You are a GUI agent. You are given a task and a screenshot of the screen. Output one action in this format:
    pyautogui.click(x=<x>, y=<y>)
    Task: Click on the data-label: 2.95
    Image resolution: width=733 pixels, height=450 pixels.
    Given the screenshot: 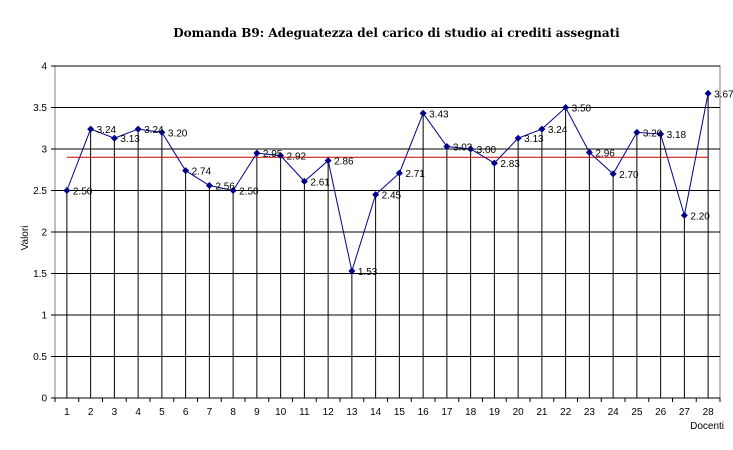 What is the action you would take?
    pyautogui.click(x=273, y=154)
    